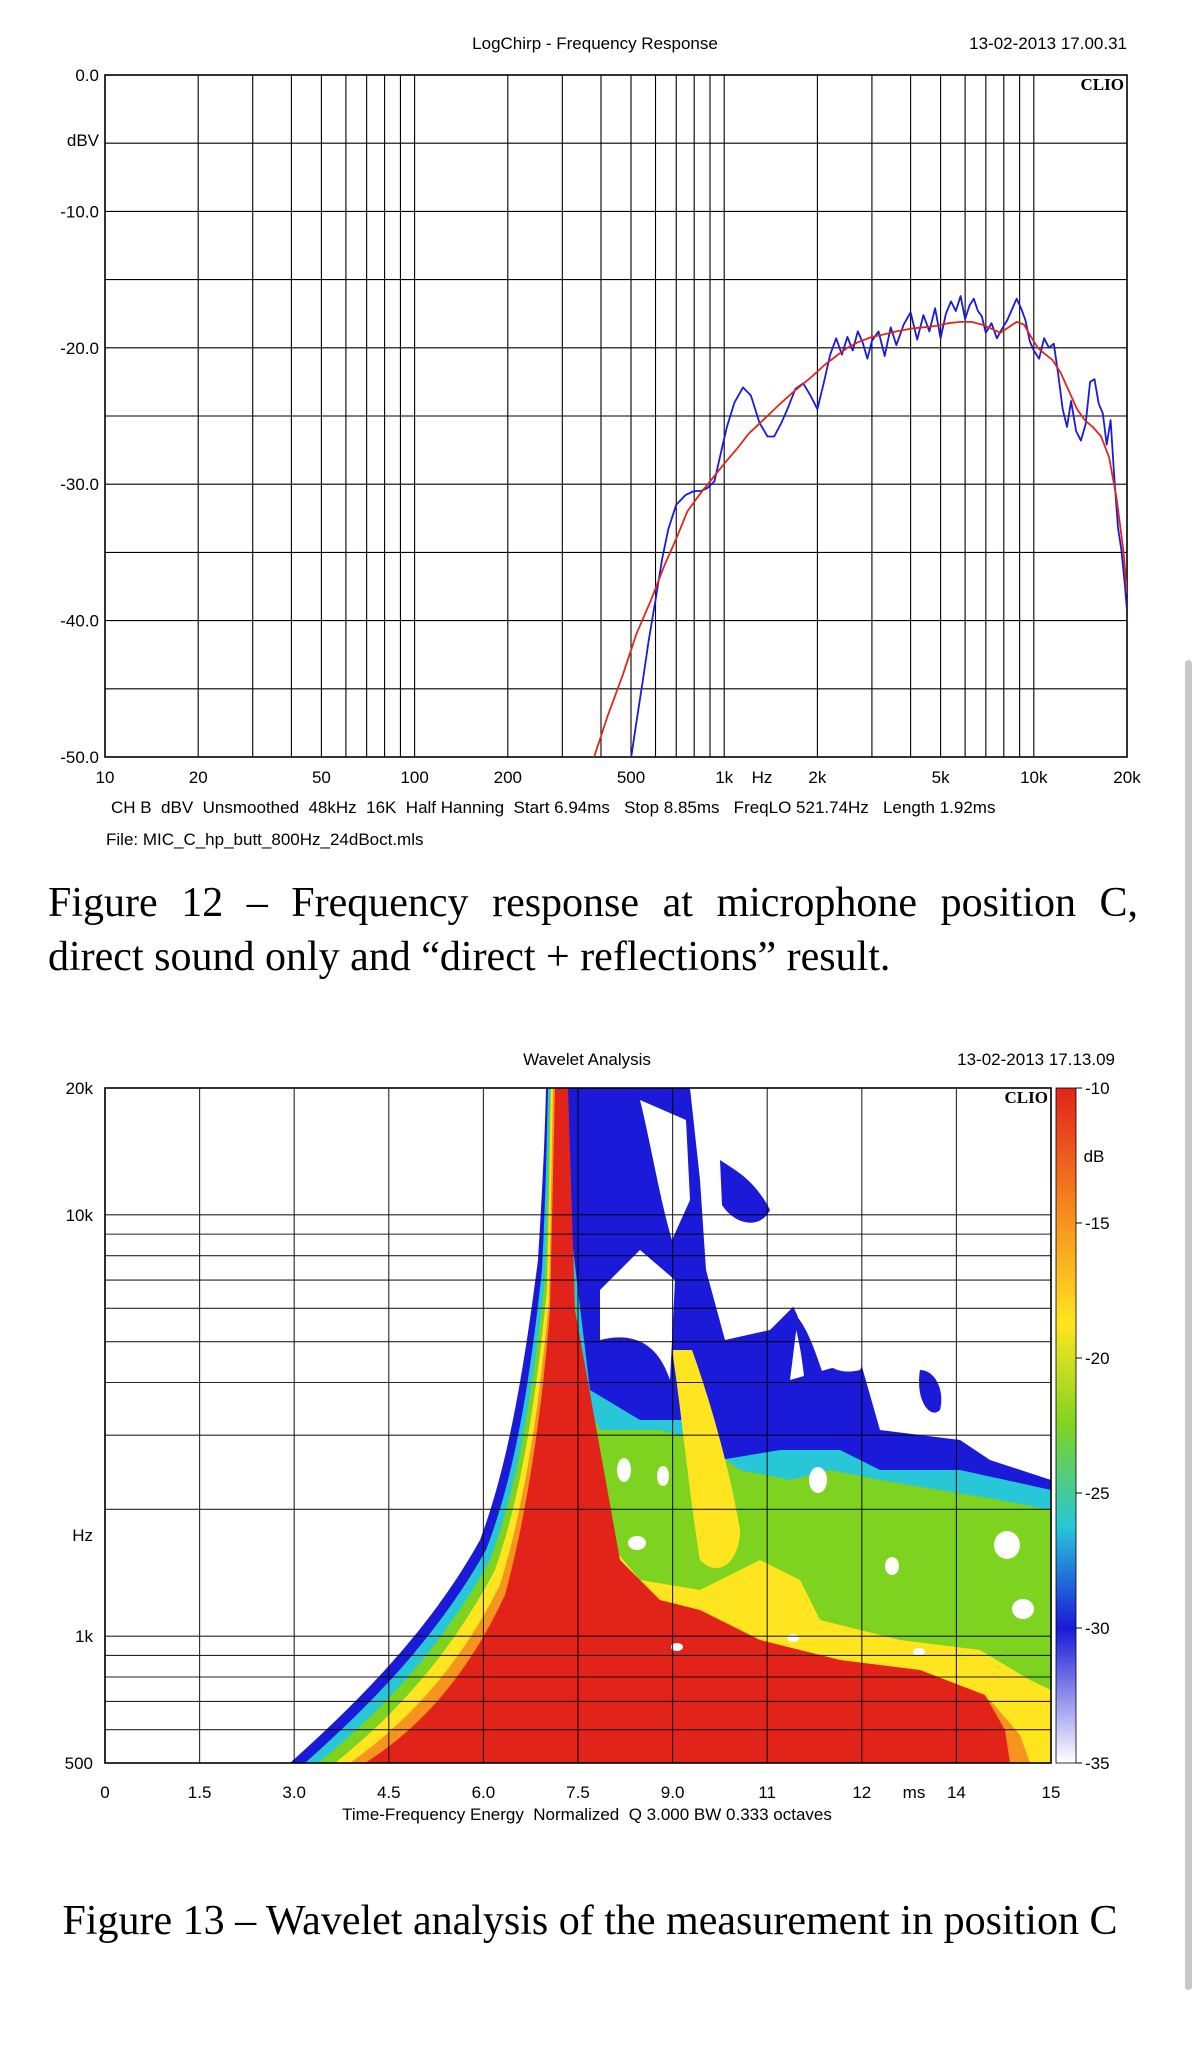 Image resolution: width=1196 pixels, height=2048 pixels. Describe the element at coordinates (1036, 1059) in the screenshot. I see `chart2-timestamp: 13-02-2013 17.13.09` at that location.